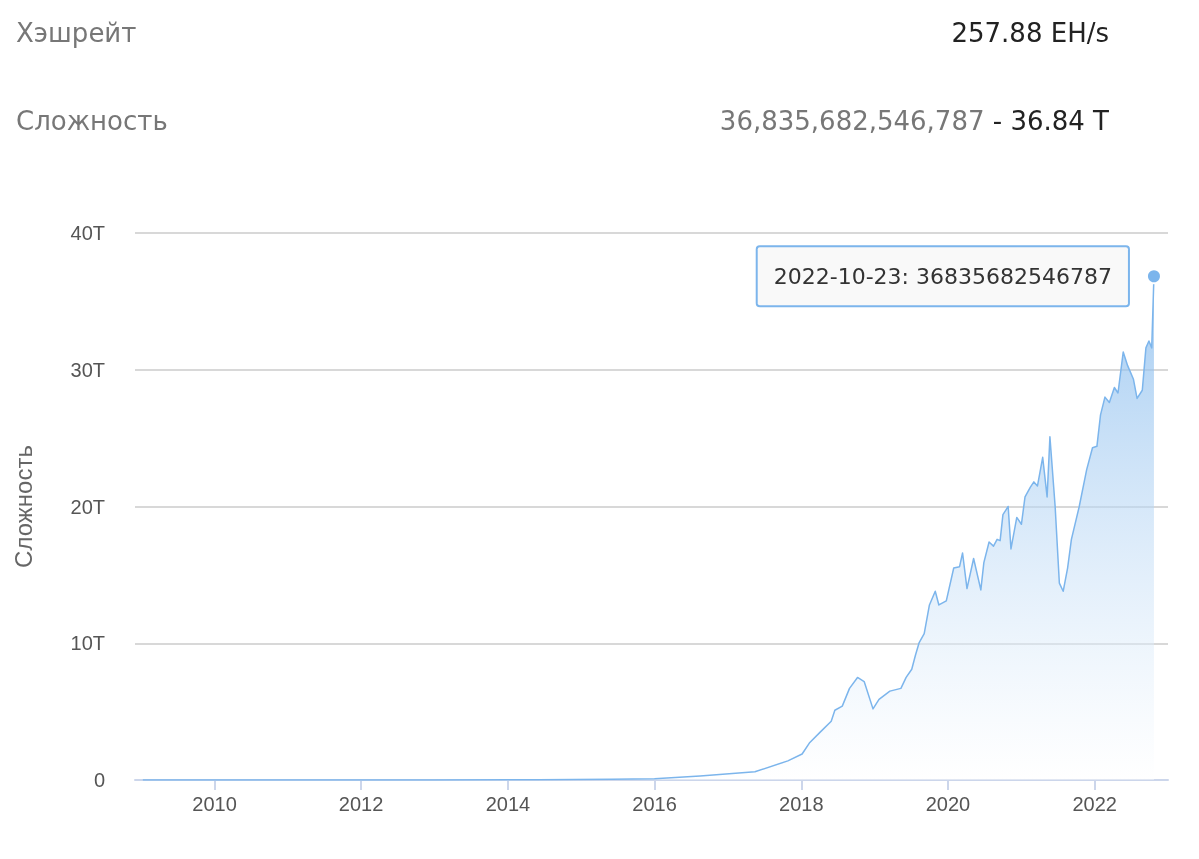 The image size is (1199, 859). Describe the element at coordinates (87, 506) in the screenshot. I see `y-tick-label: 20T` at that location.